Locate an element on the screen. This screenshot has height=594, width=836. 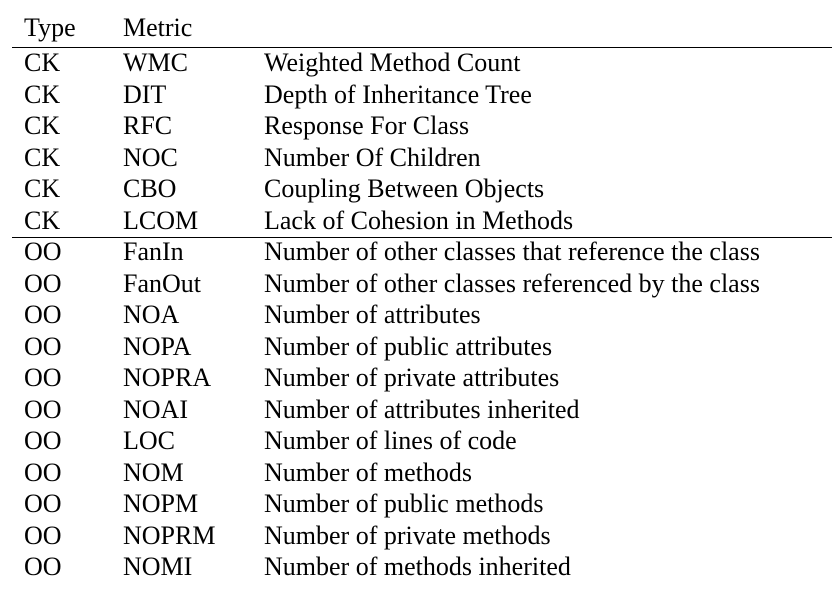
cell-metric: WMC is located at coordinates (155, 62).